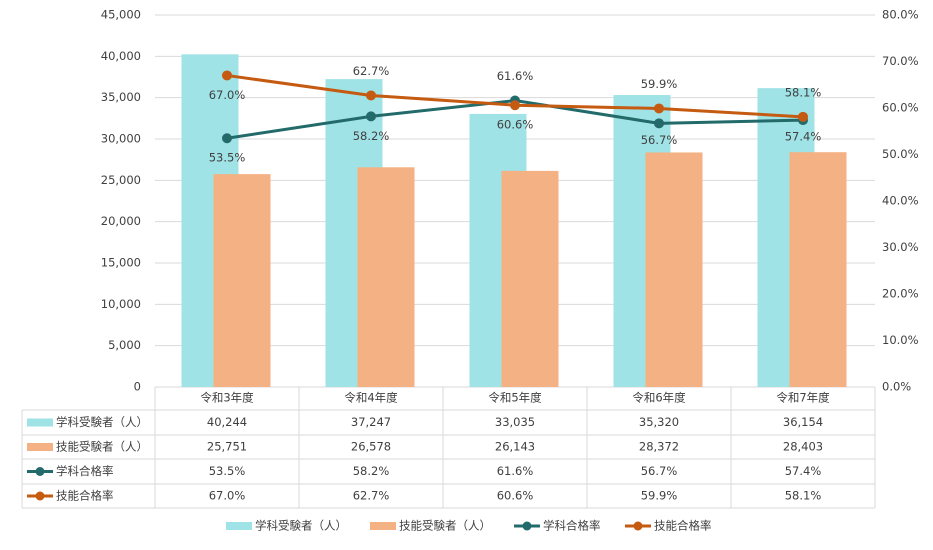  Describe the element at coordinates (803, 447) in the screenshot. I see `table-cell: 28,403` at that location.